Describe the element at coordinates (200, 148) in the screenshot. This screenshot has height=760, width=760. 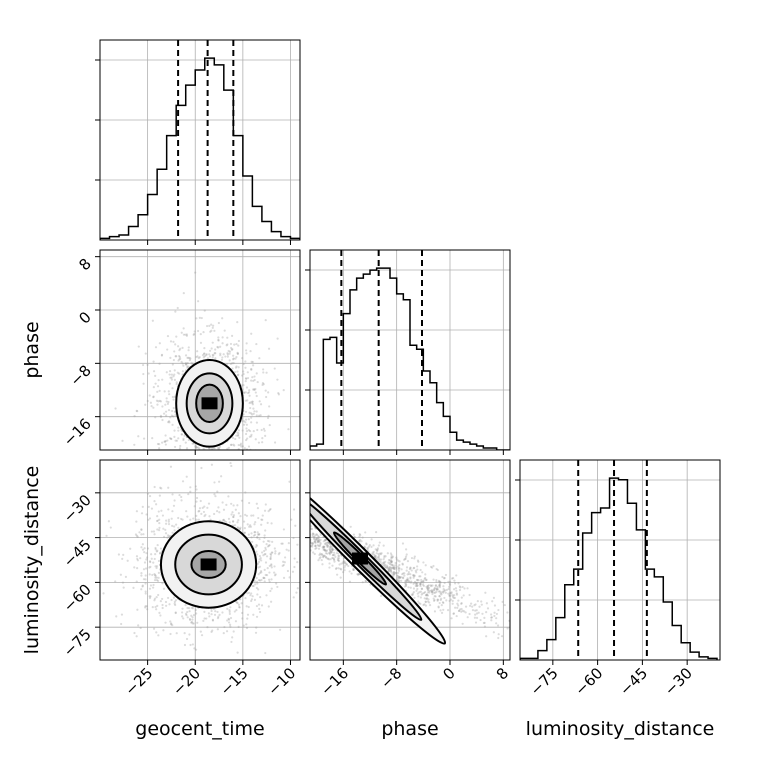
I see `histogram-geocent_time` at that location.